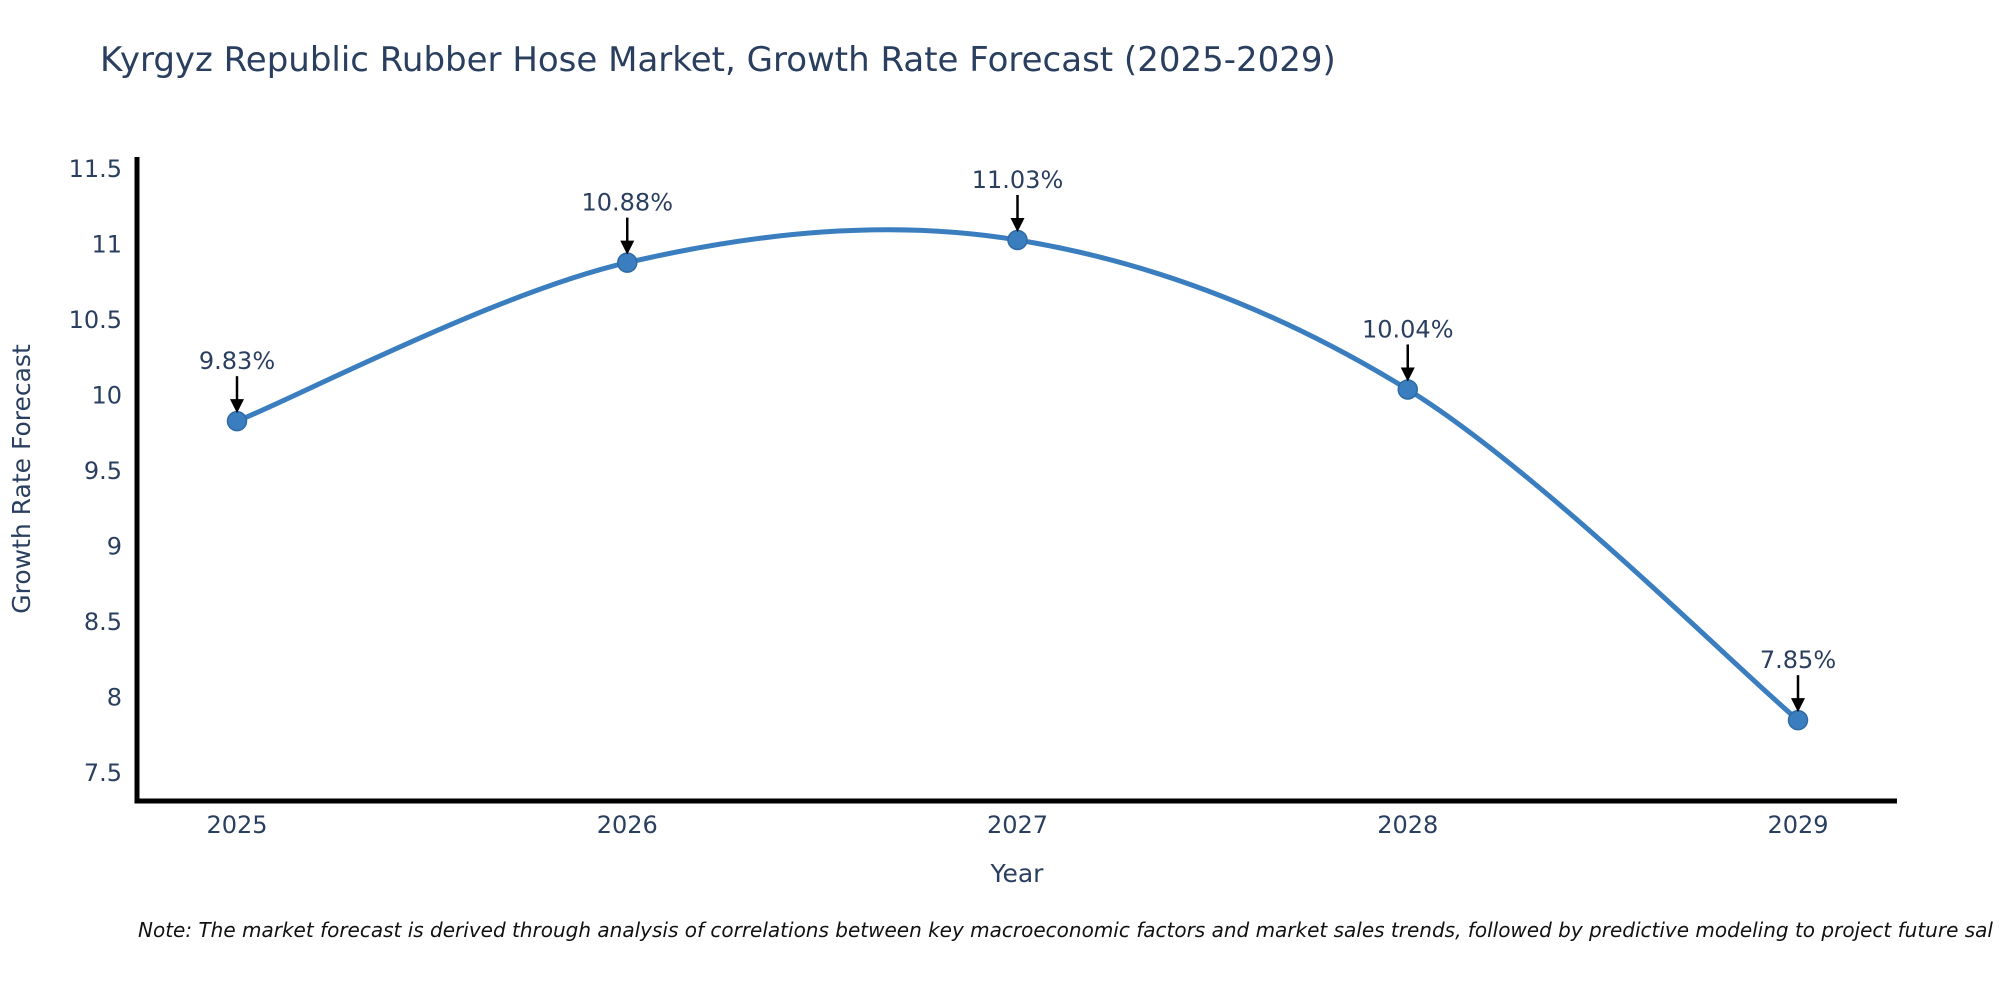 This screenshot has width=2000, height=1000. Describe the element at coordinates (627, 825) in the screenshot. I see `x-tick-label: 2026` at that location.